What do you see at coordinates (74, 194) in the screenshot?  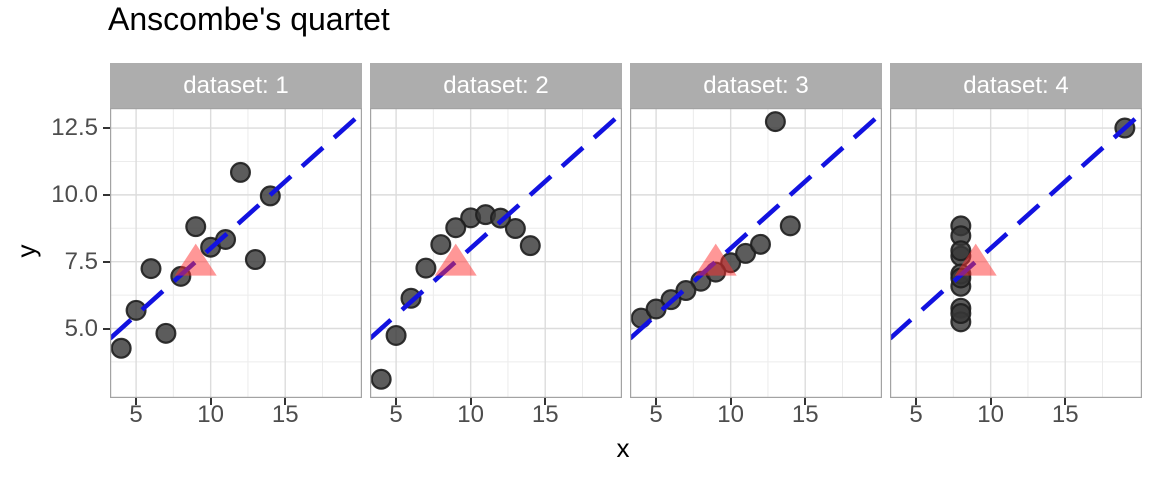 I see `y-tick-label: 10.0` at bounding box center [74, 194].